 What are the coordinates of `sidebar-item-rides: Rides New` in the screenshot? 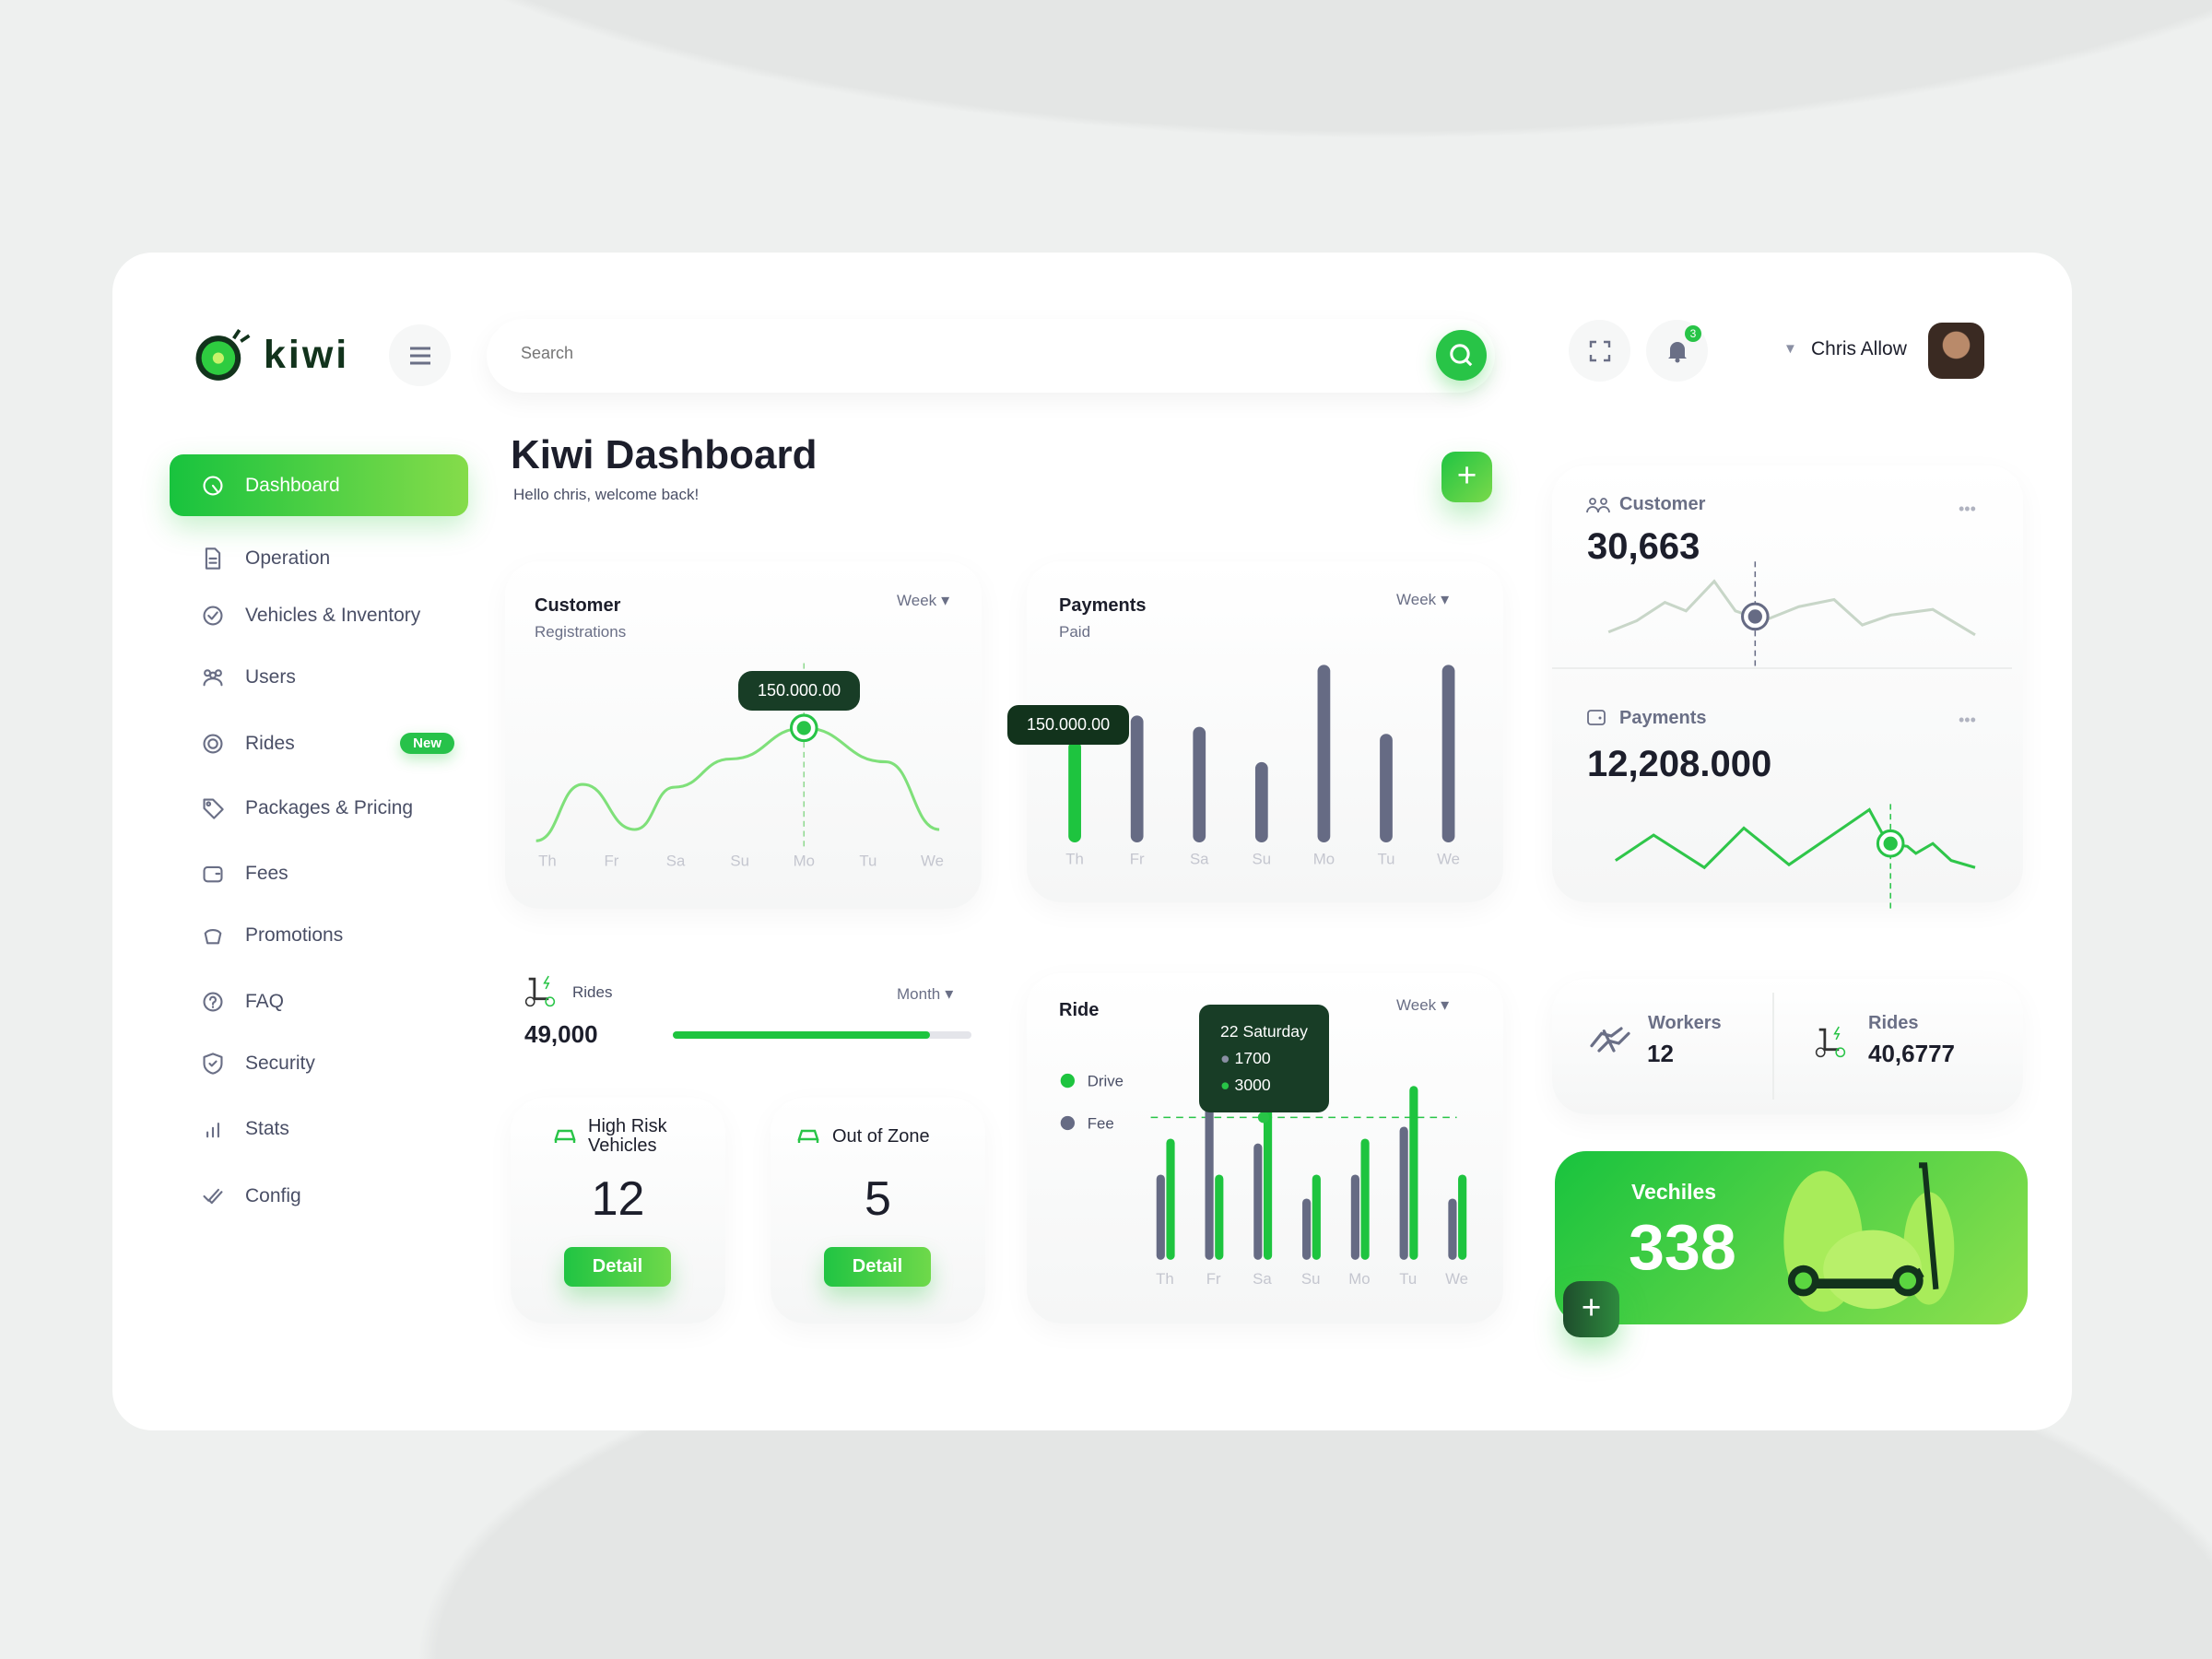 It's located at (319, 743).